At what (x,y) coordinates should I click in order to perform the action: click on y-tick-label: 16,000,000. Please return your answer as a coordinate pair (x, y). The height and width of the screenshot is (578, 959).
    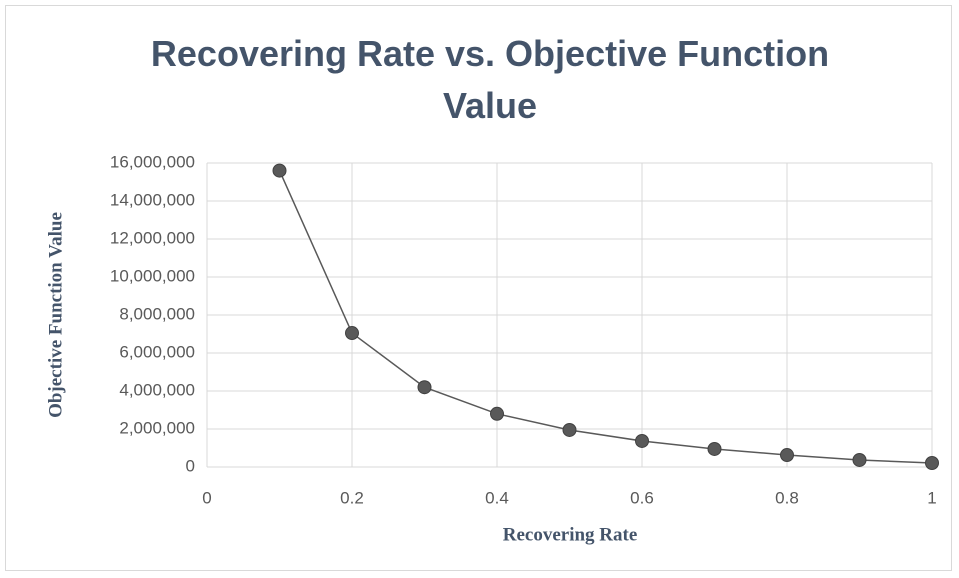
    Looking at the image, I should click on (152, 161).